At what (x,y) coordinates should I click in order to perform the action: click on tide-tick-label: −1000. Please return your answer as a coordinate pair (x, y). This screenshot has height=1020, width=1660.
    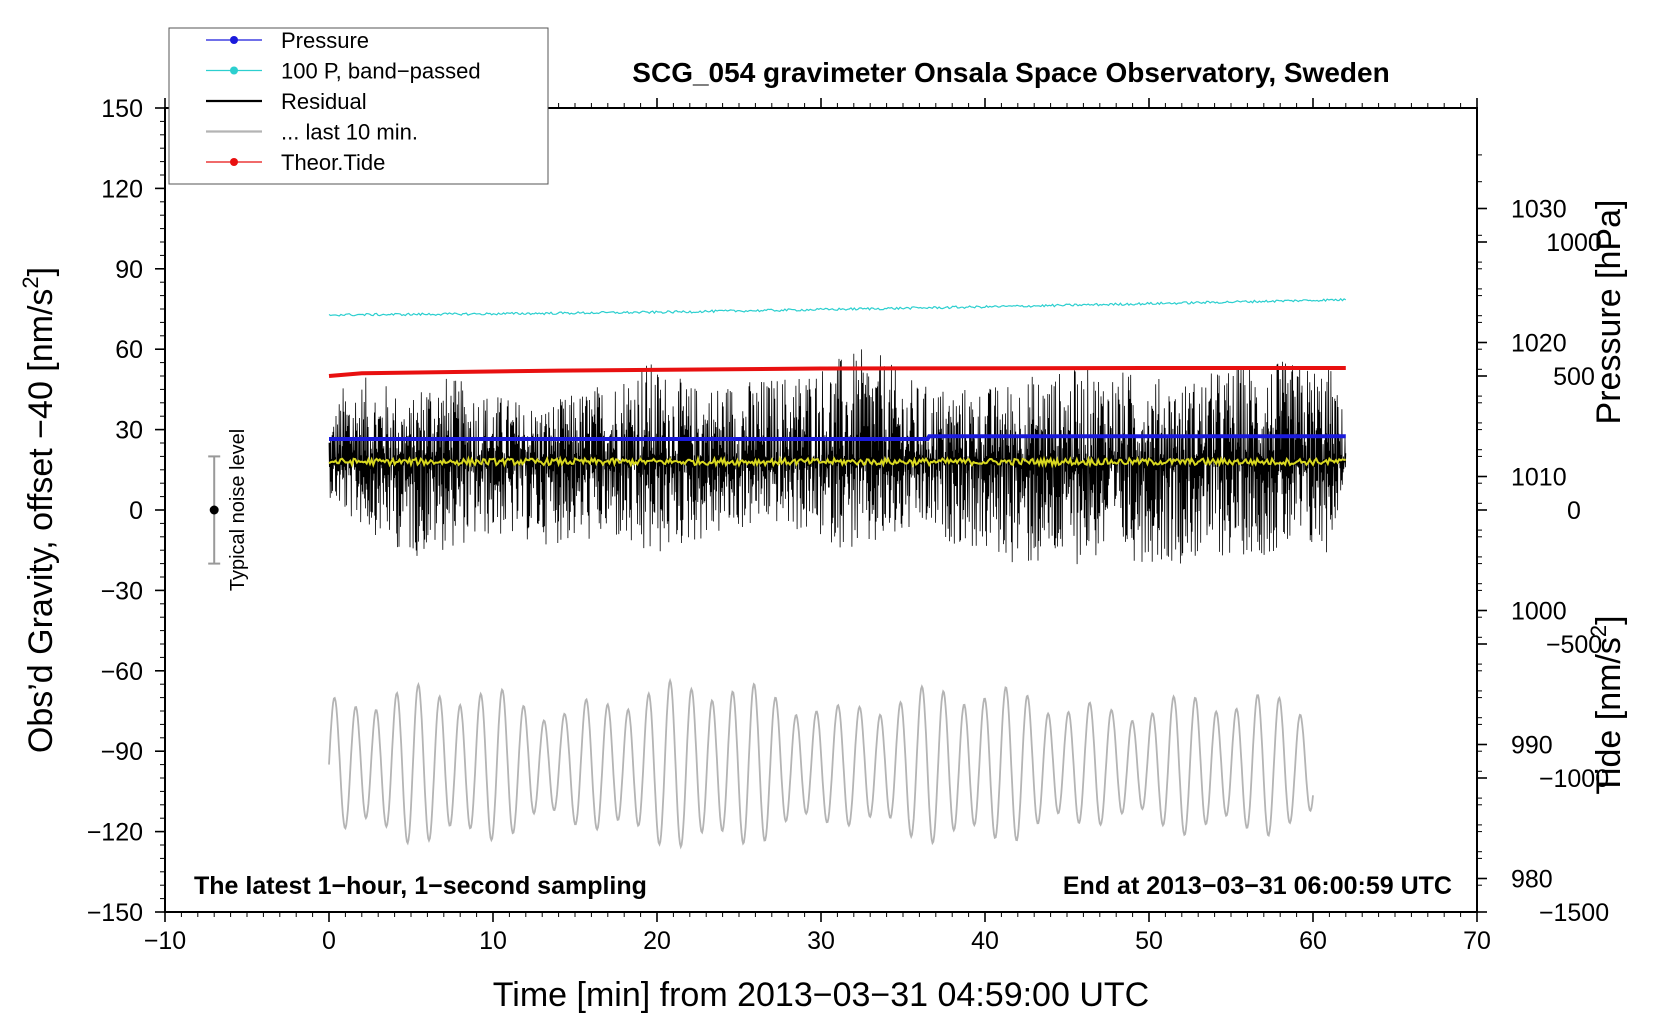
    Looking at the image, I should click on (1574, 779).